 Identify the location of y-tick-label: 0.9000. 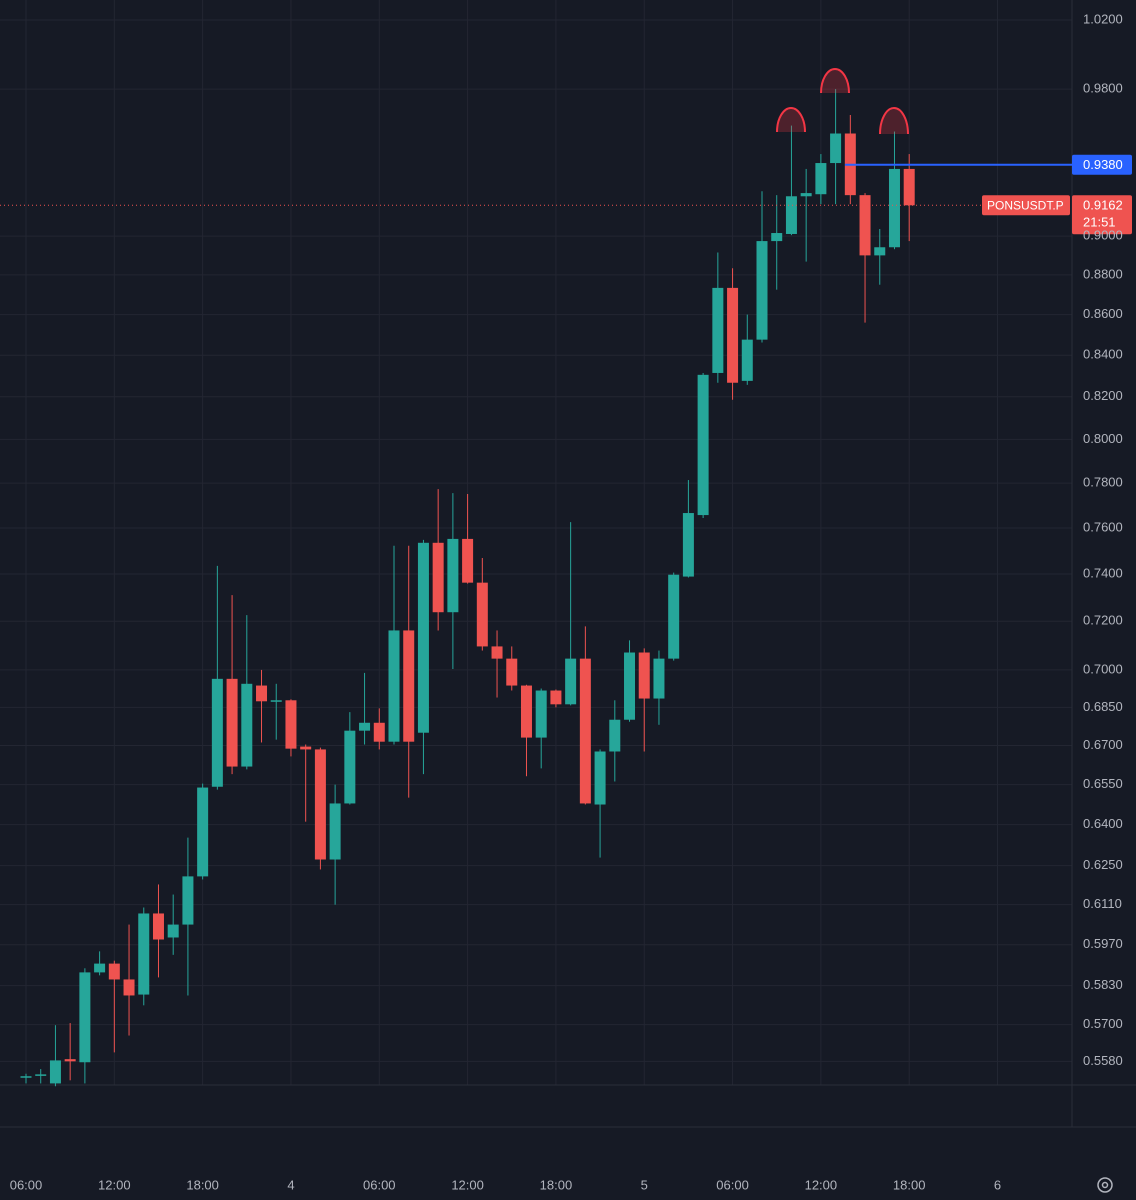
(1103, 235).